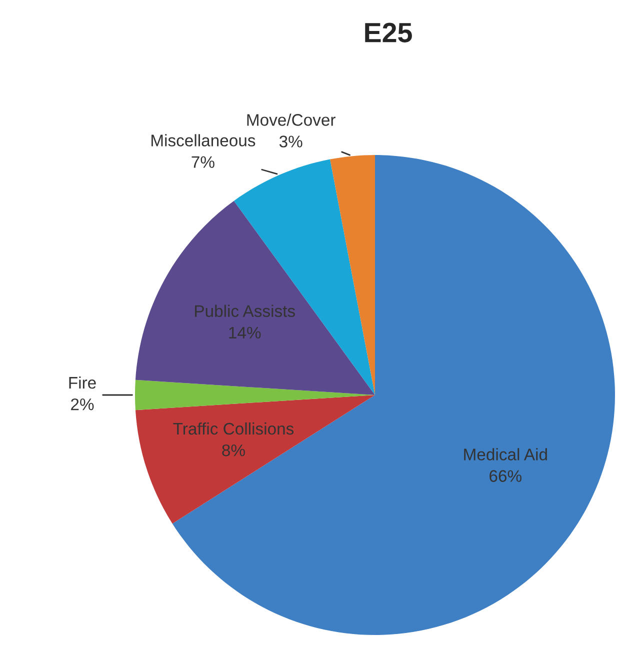 The height and width of the screenshot is (652, 637). Describe the element at coordinates (506, 476) in the screenshot. I see `data-label: 66%` at that location.